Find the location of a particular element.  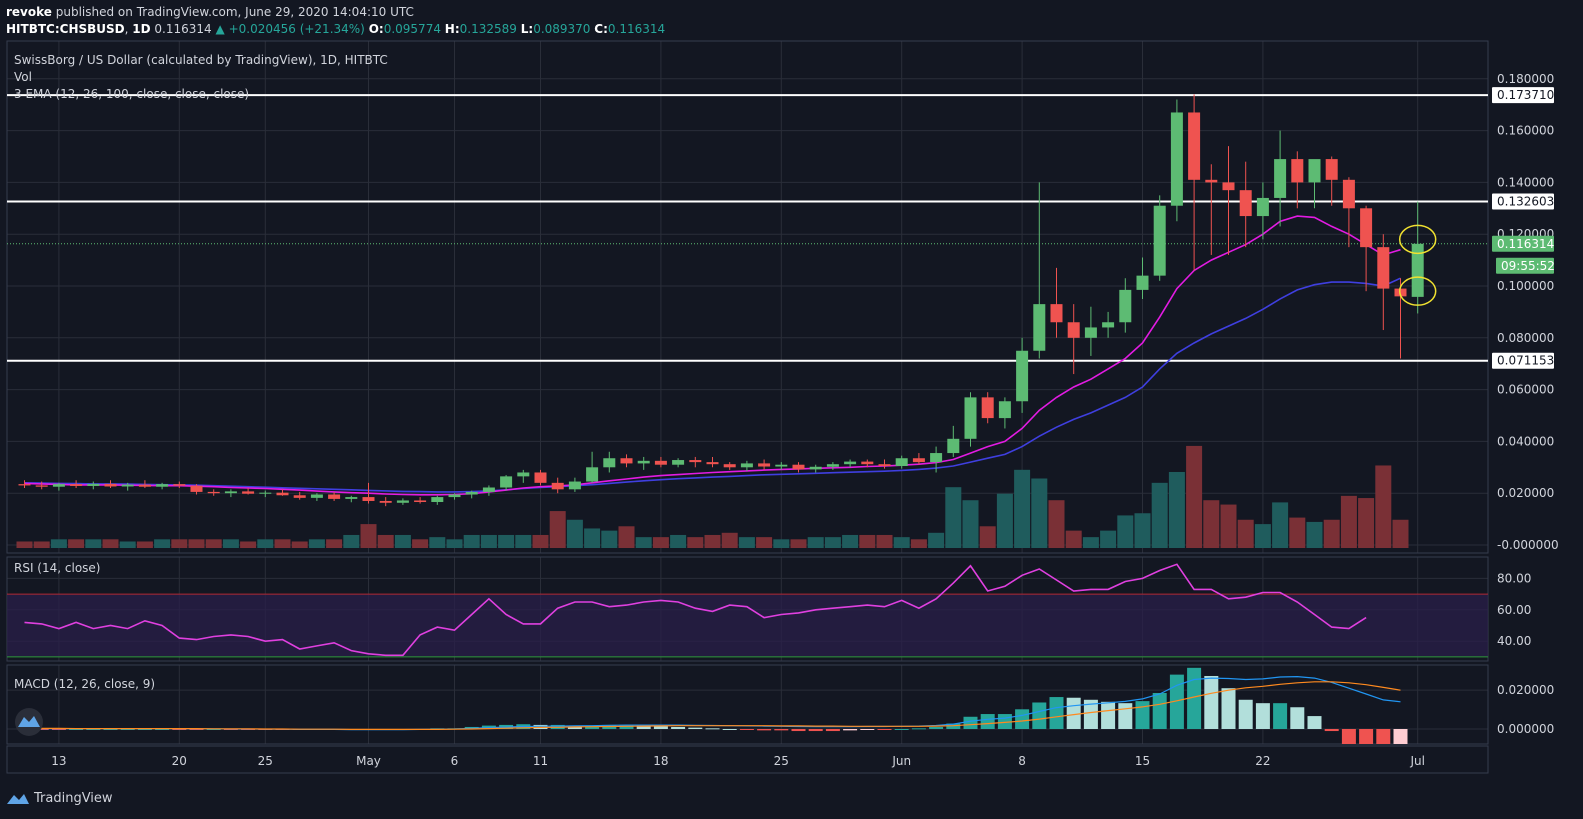

countdown-label: 09:55:52 is located at coordinates (1528, 266).